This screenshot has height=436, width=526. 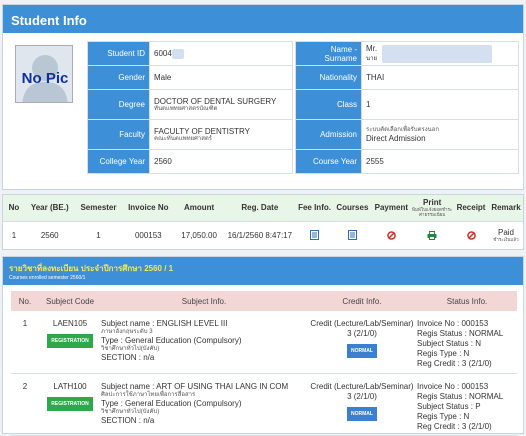 What do you see at coordinates (362, 301) in the screenshot?
I see `col-credit-info: Credit Info.` at bounding box center [362, 301].